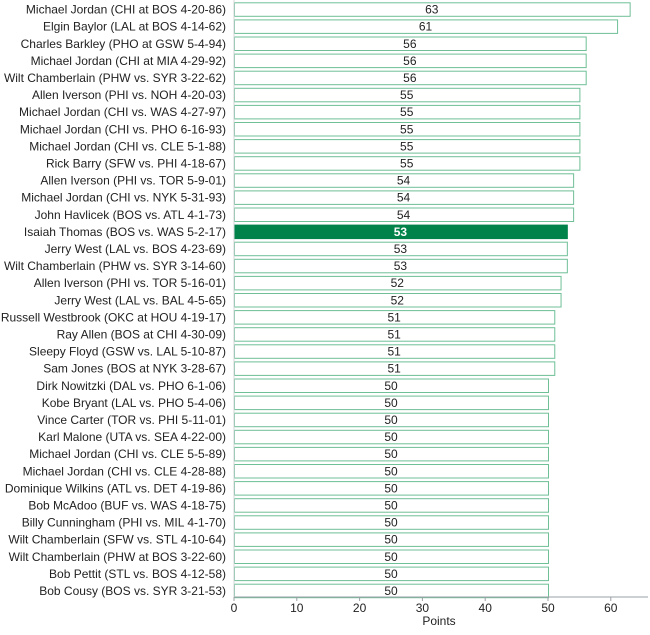 This screenshot has height=635, width=650. I want to click on bar-value-label: 61, so click(426, 27).